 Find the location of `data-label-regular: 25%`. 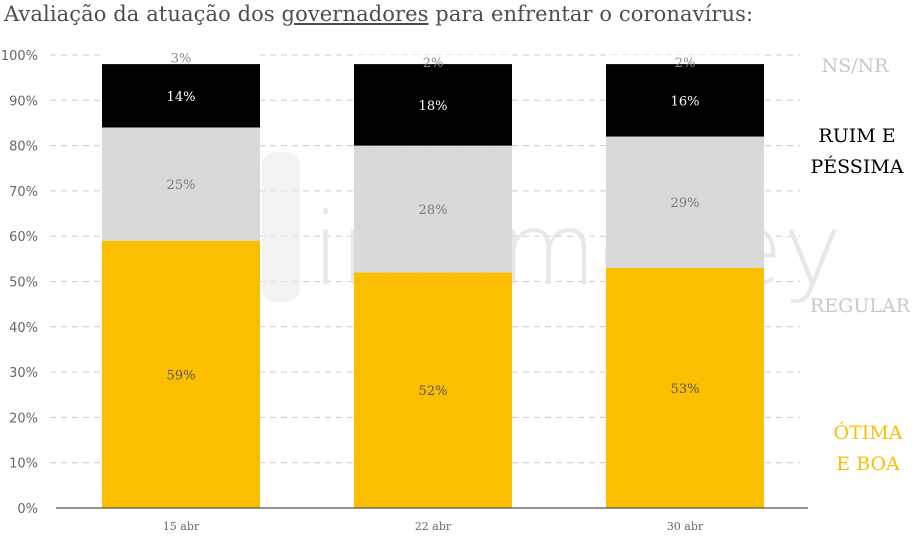

data-label-regular: 25% is located at coordinates (181, 185).